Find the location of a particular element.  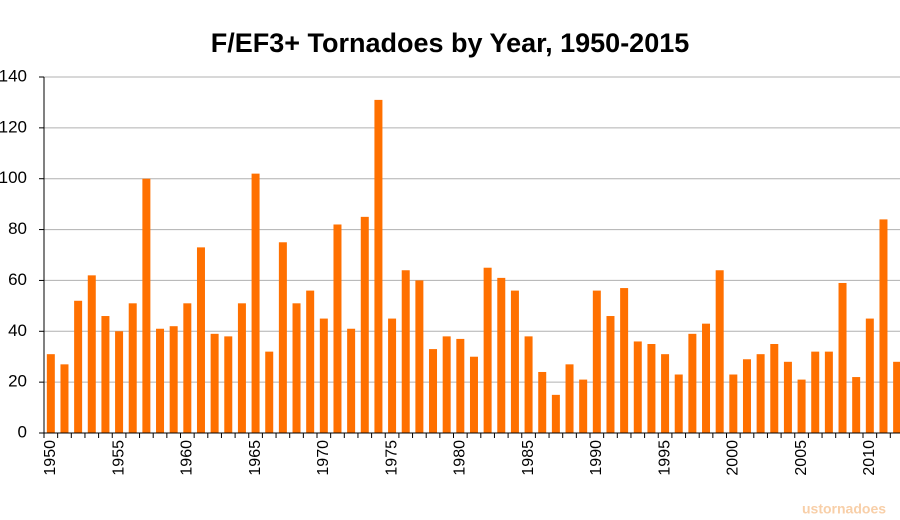

y-tick-label: 140 is located at coordinates (13, 75).